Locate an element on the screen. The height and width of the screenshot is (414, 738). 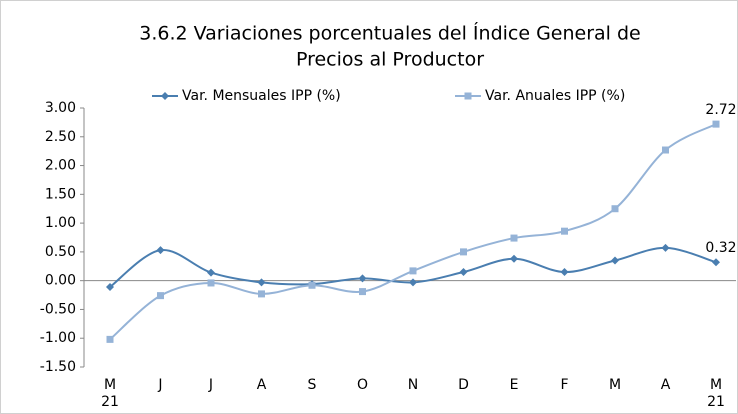
y-tick-label: 3.00 is located at coordinates (60, 108).